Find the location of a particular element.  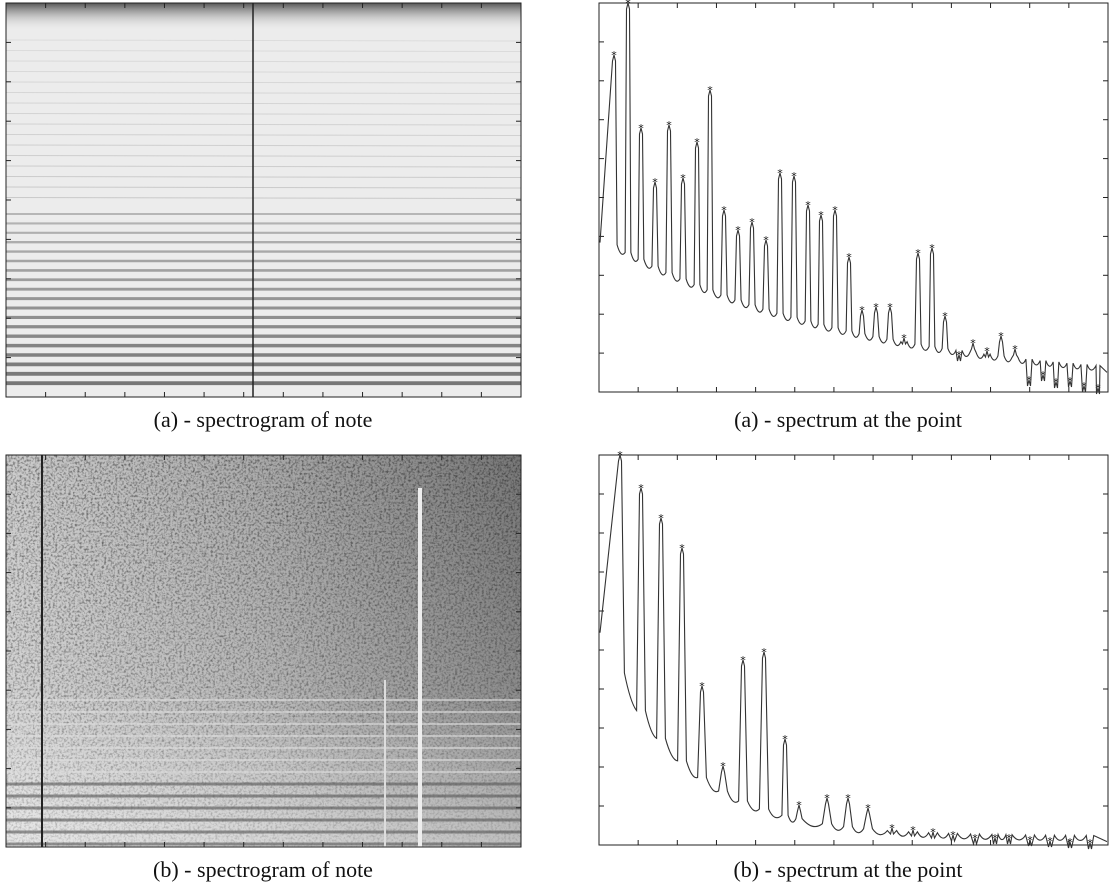

caption: (a) - spectrum at the point is located at coordinates (848, 419).